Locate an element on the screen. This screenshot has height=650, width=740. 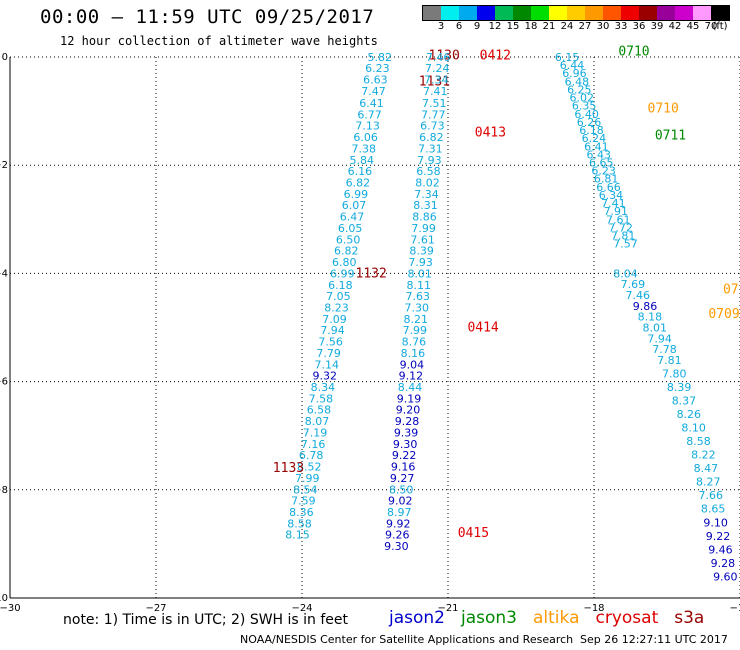
wave-height-point: 6.66 is located at coordinates (608, 187).